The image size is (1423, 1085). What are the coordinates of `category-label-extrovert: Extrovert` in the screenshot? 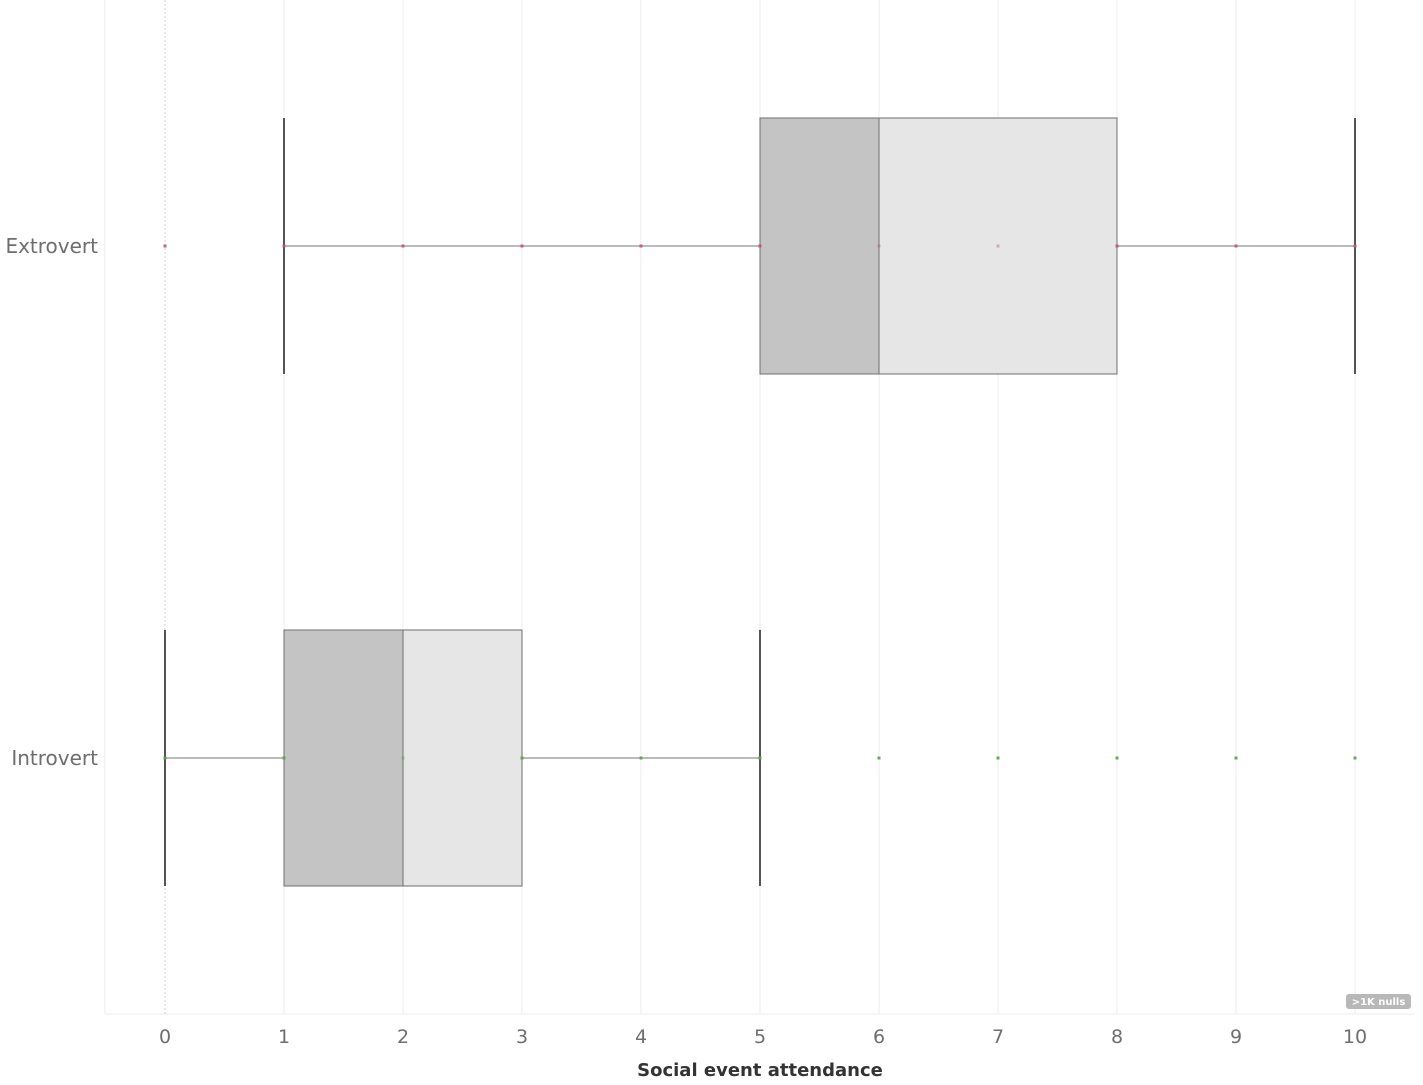 It's located at (51, 246).